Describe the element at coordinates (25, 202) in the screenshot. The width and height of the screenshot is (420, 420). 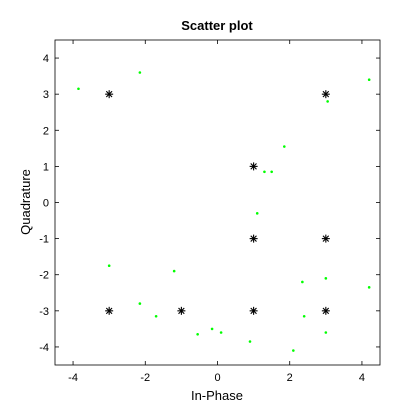
I see `y-axis-label: Quadrature` at that location.